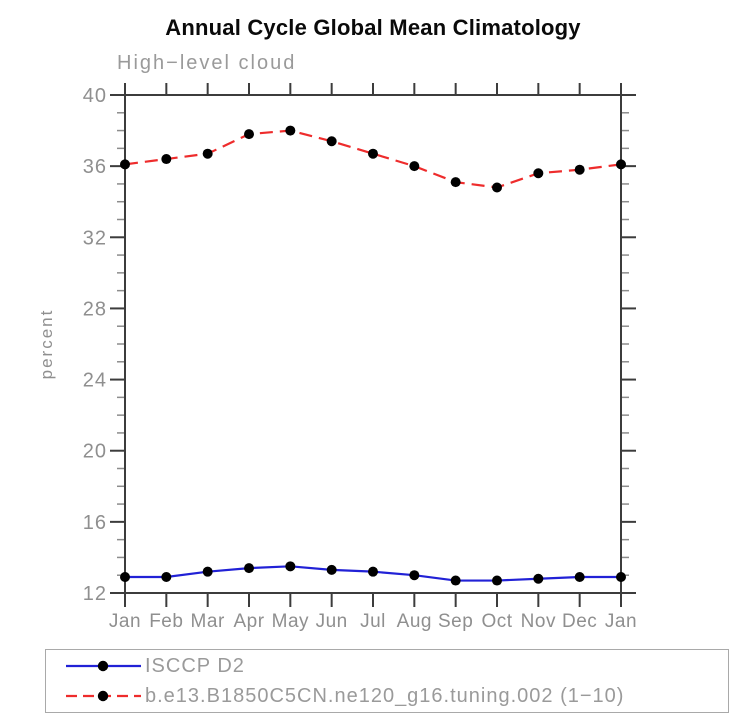 This screenshot has width=733, height=722. I want to click on legend-item-obs: ISCCP D2, so click(396, 666).